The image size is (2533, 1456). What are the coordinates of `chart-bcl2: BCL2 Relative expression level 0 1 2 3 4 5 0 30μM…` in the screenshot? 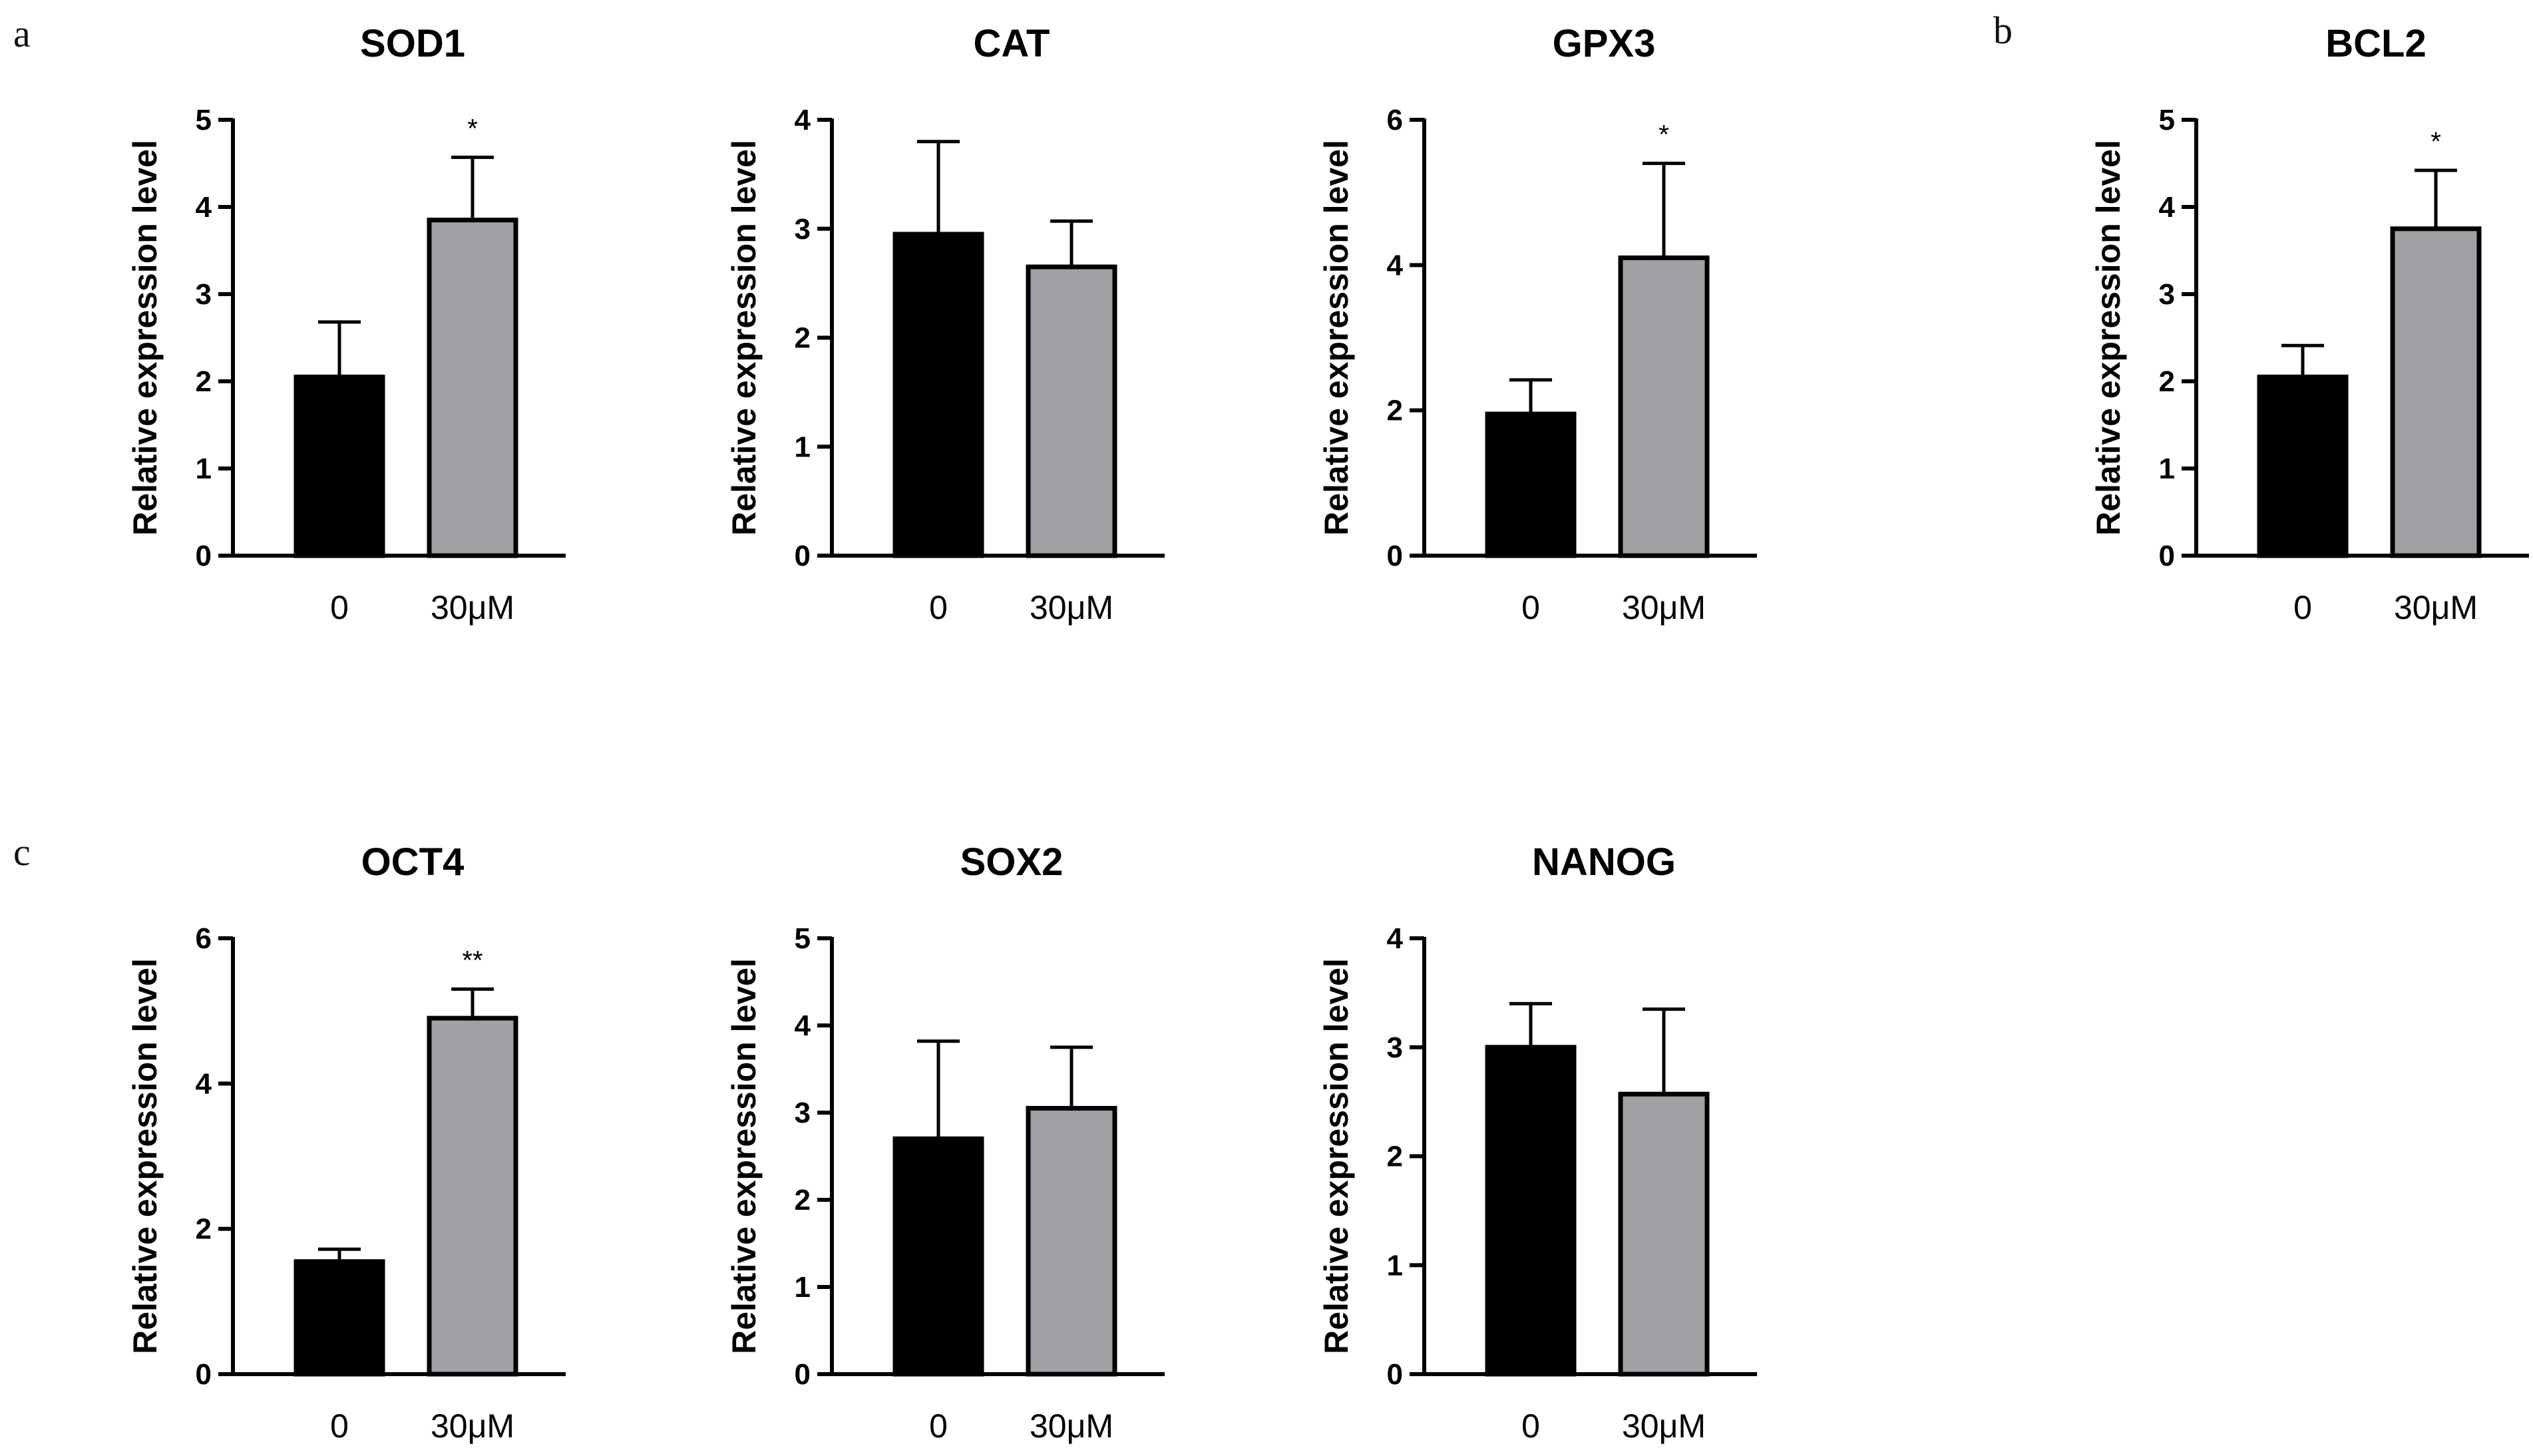 It's located at (2309, 324).